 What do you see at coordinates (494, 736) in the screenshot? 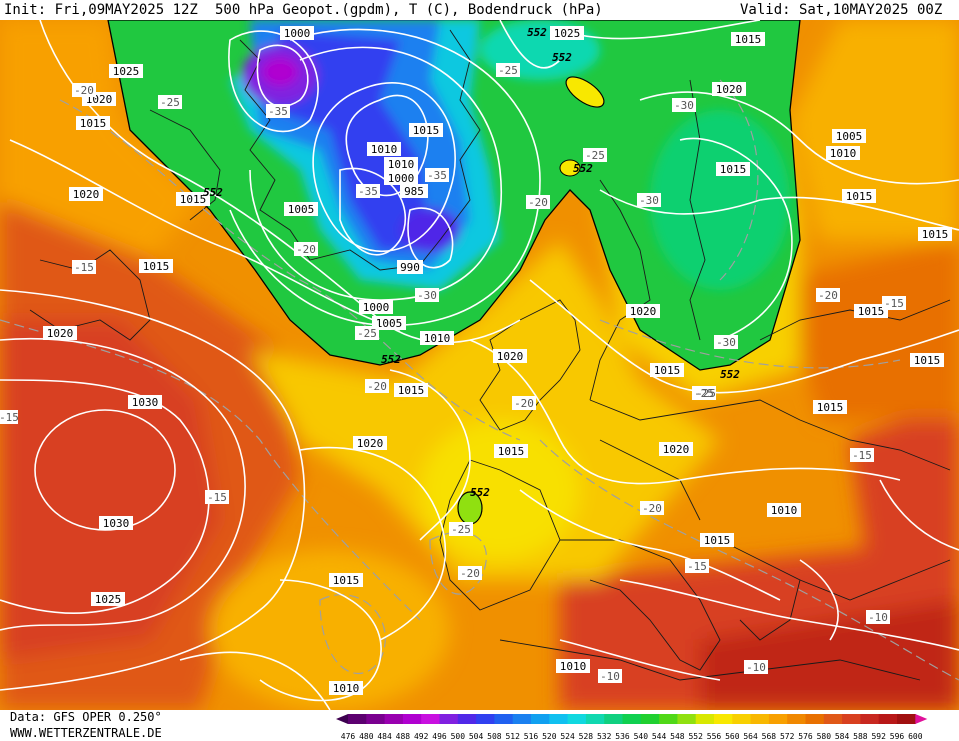
I see `legend-tick-label: 508` at bounding box center [494, 736].